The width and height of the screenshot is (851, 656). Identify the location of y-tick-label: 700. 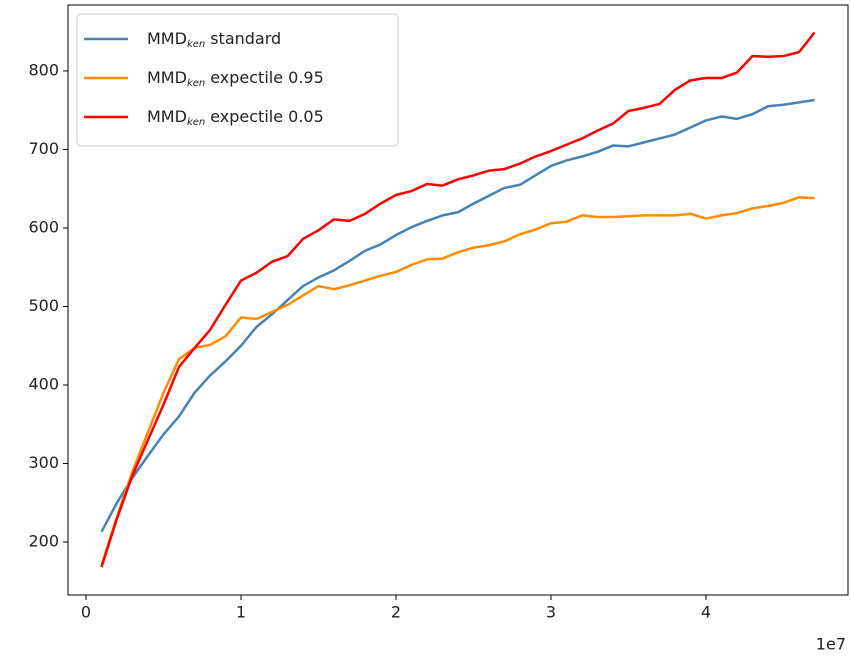
(43, 148).